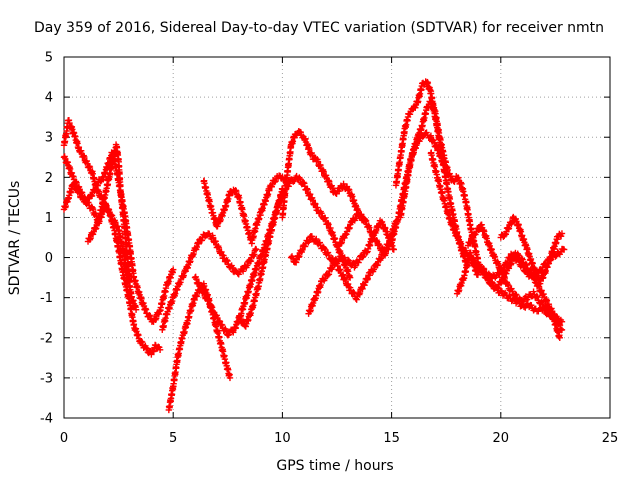  Describe the element at coordinates (610, 438) in the screenshot. I see `x-tick-label: 25` at that location.